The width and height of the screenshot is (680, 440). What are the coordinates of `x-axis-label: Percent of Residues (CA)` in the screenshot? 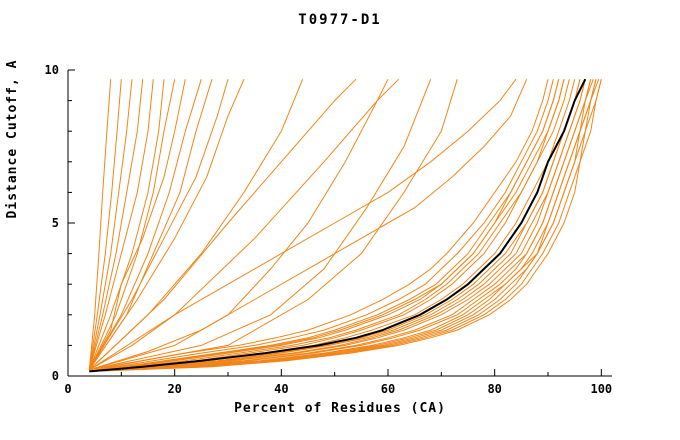 It's located at (340, 408).